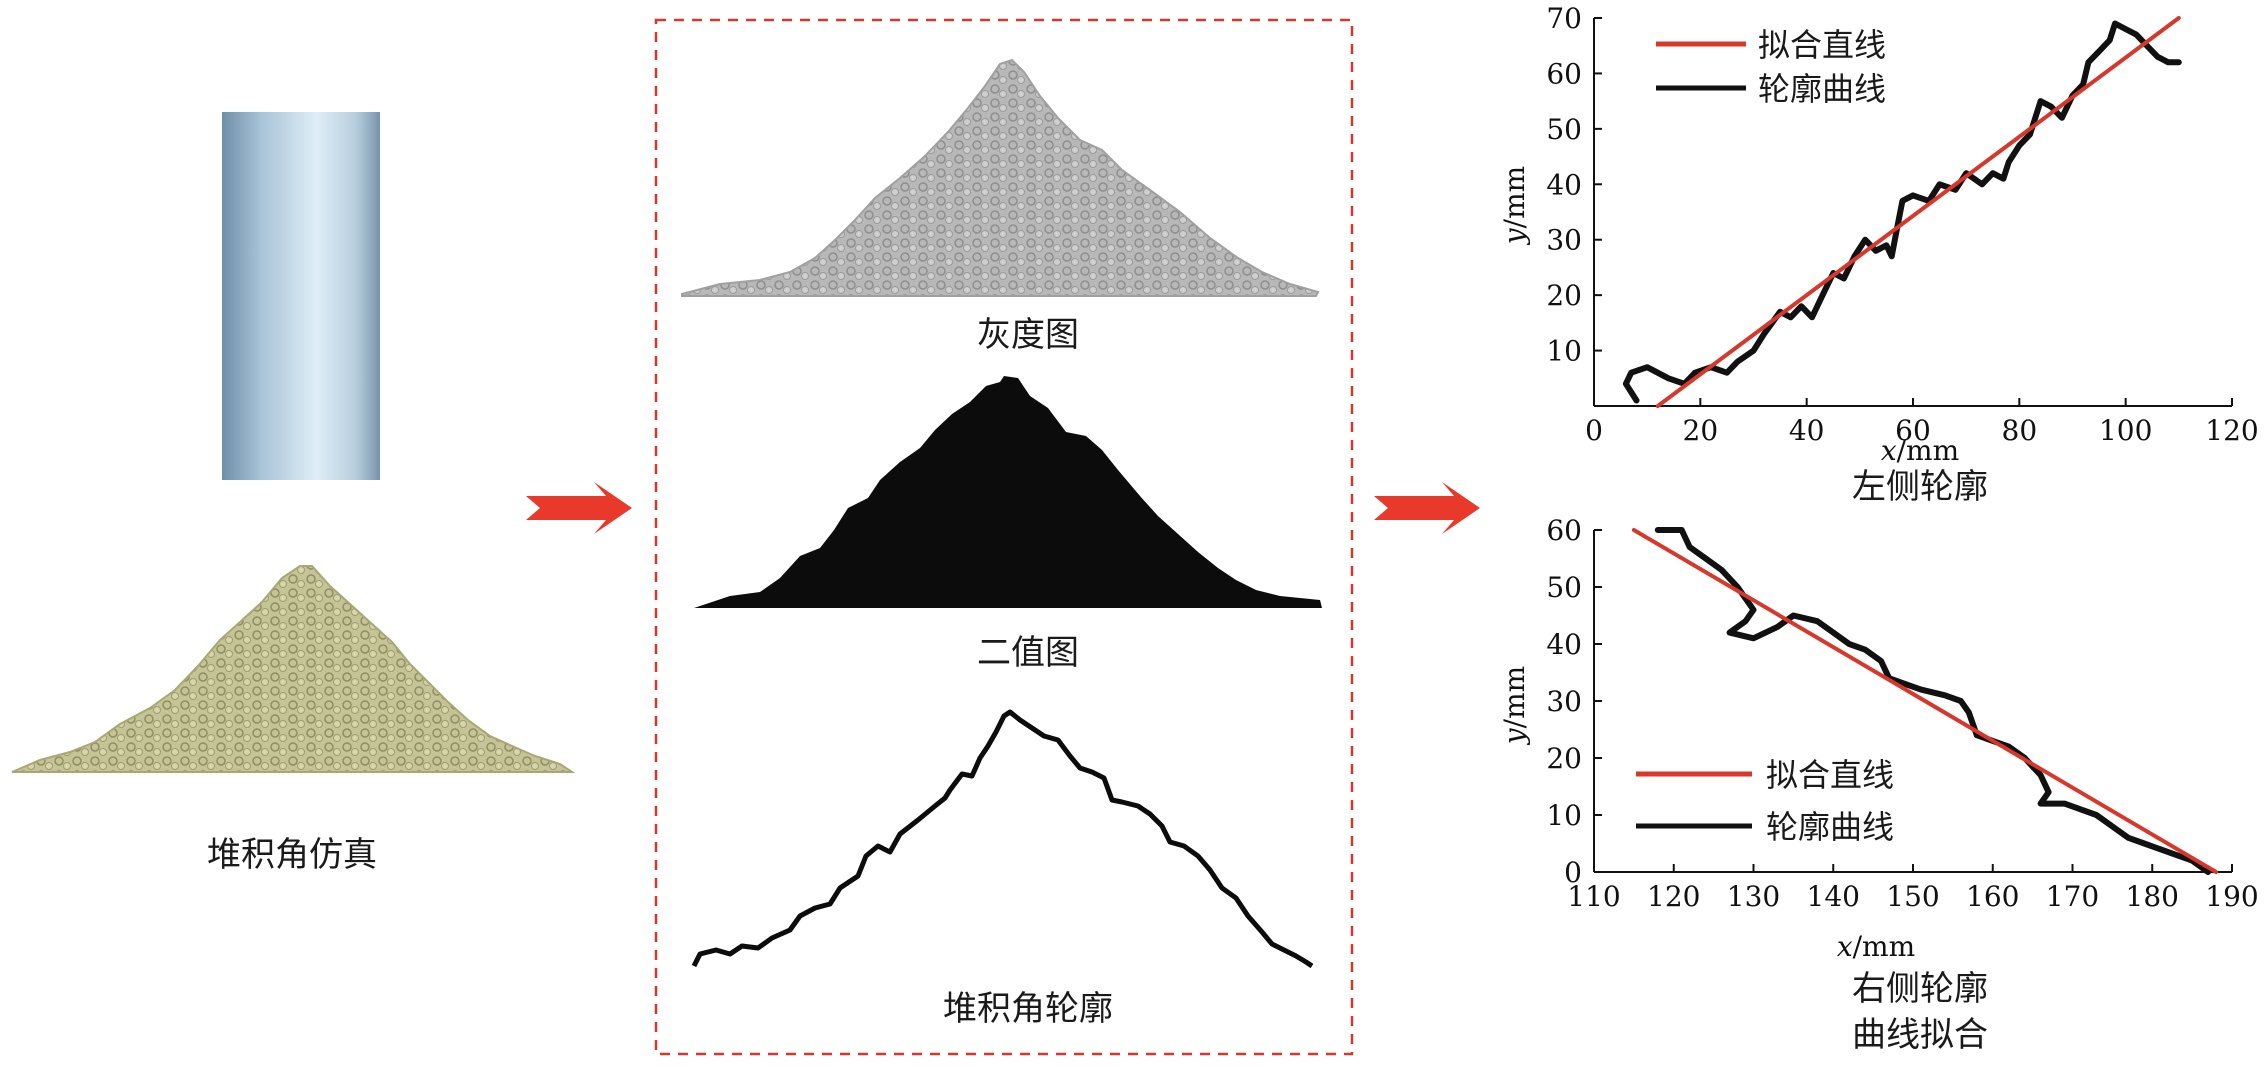  I want to click on cylinder, so click(301, 296).